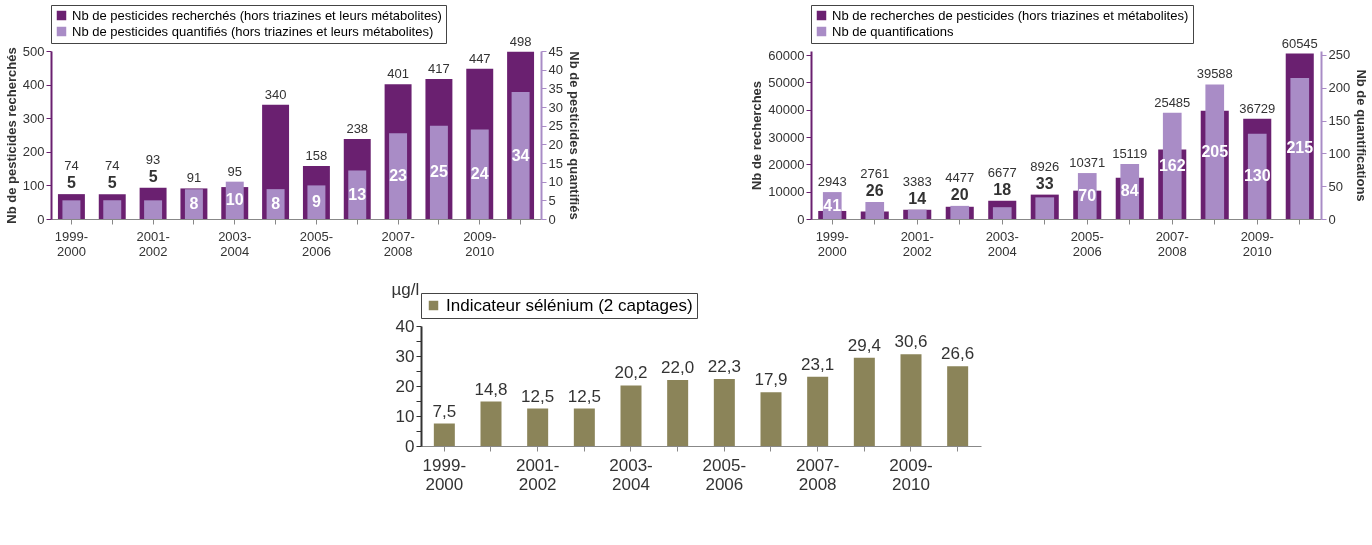  Describe the element at coordinates (1045, 166) in the screenshot. I see `data-label: 8926` at that location.